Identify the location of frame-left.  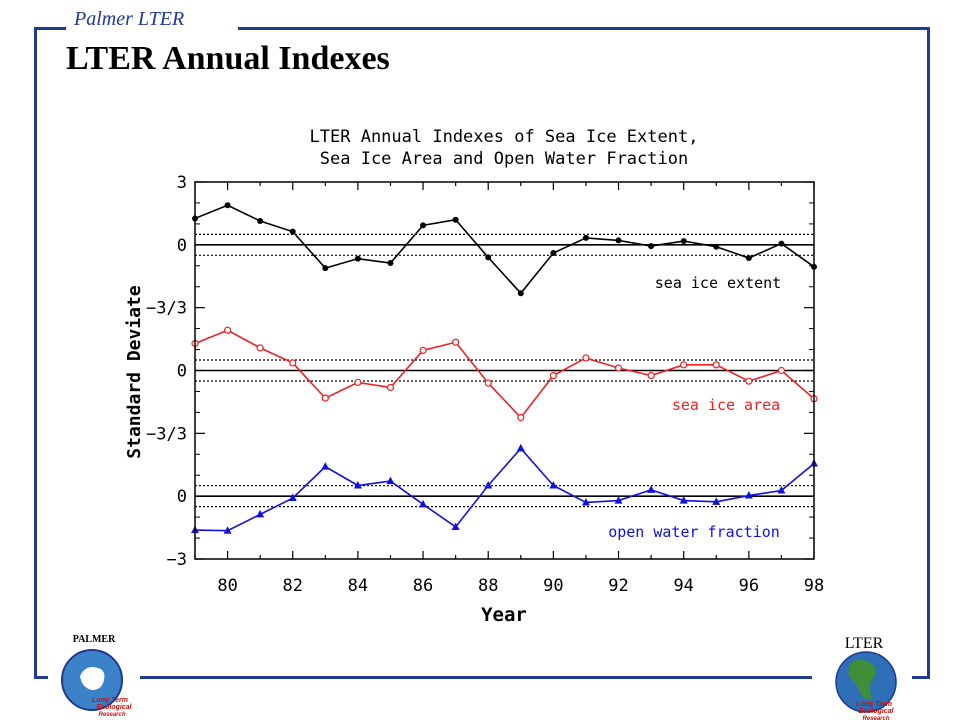
(35, 353).